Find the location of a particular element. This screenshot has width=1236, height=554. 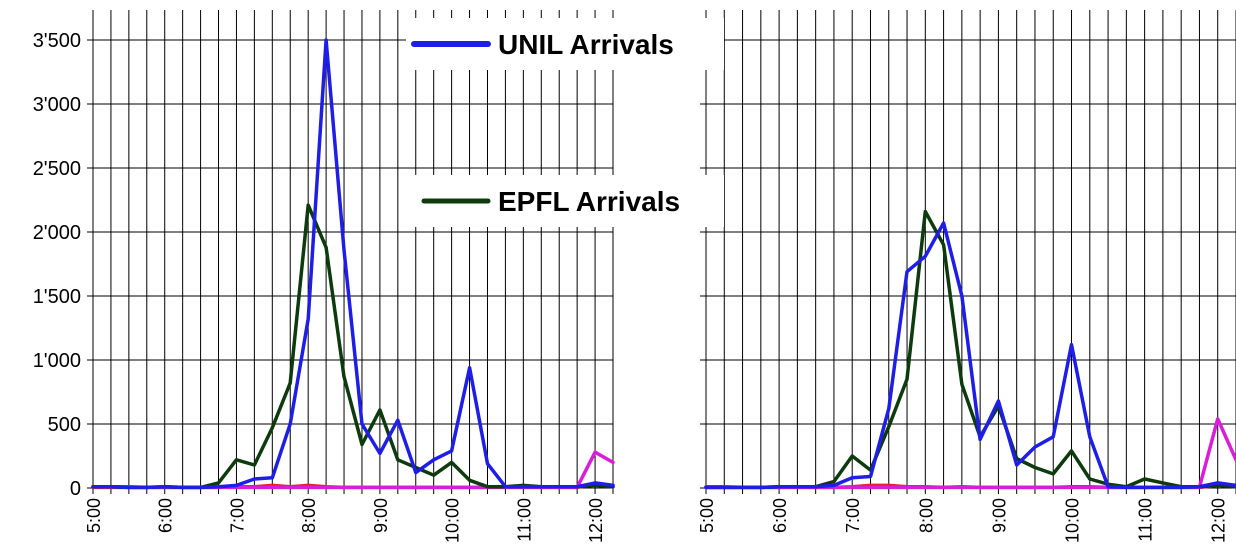

y-tick-label: 3'500 is located at coordinates (57, 41).